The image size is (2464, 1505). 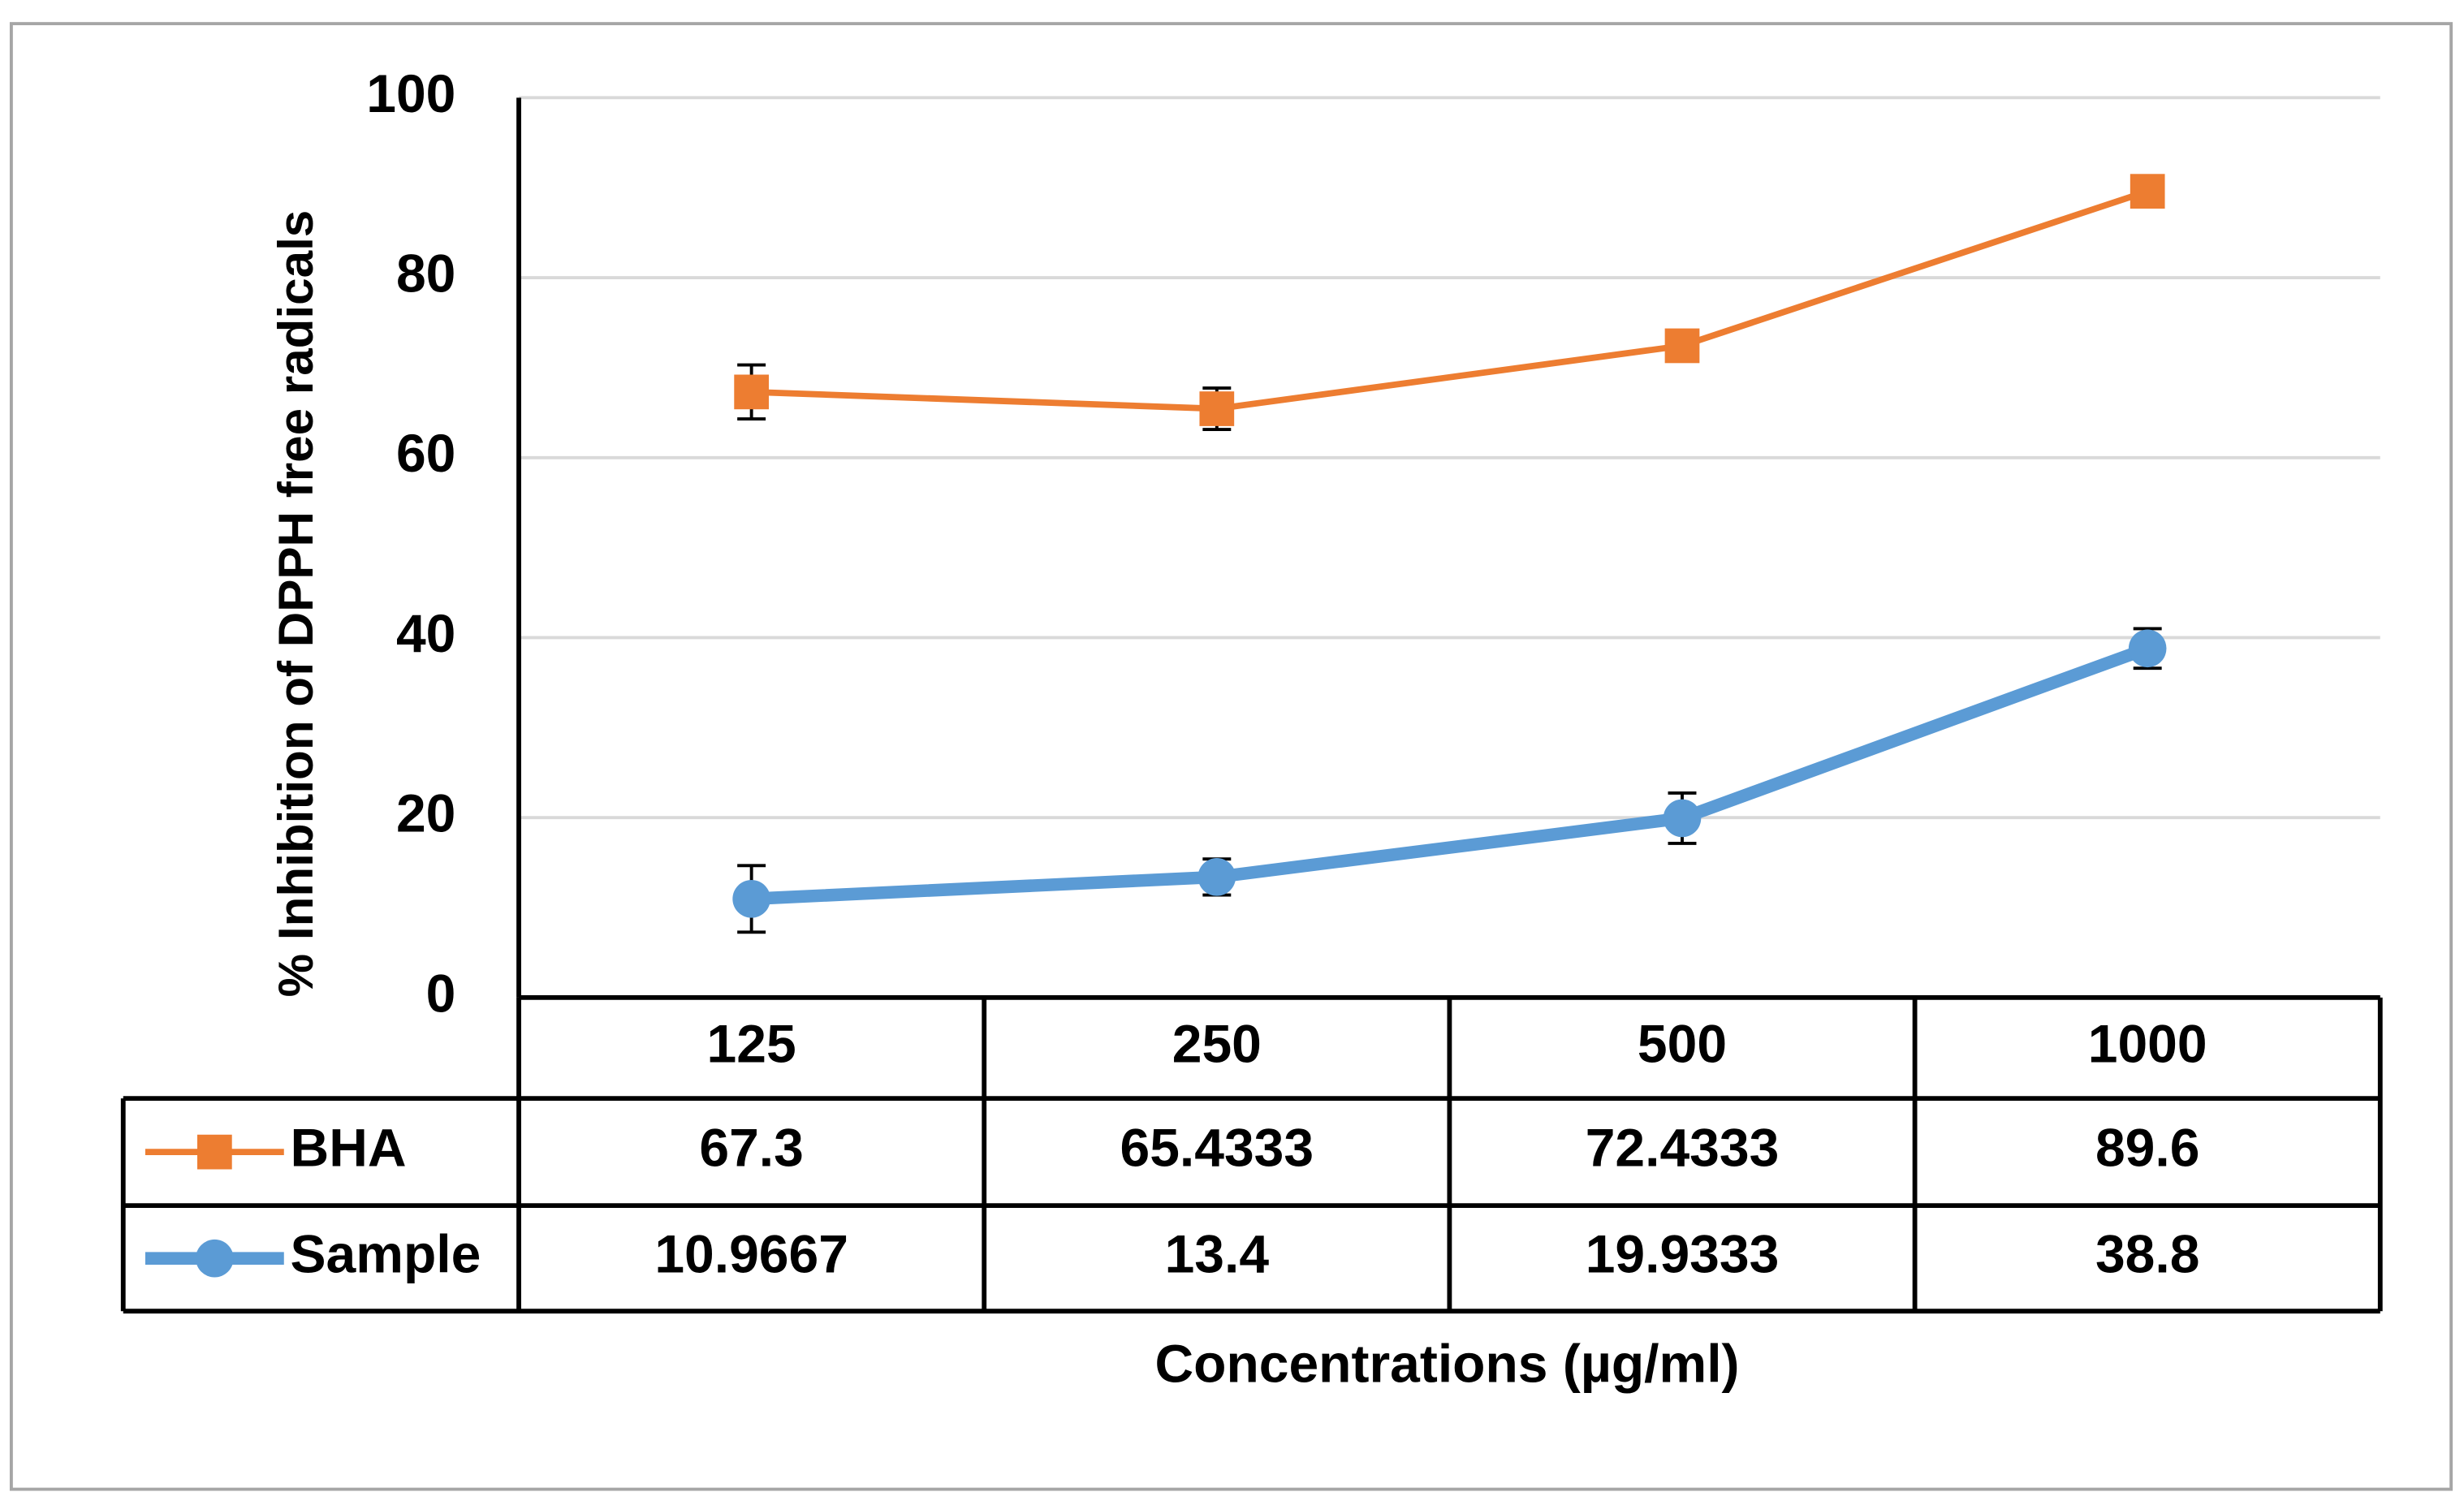 What do you see at coordinates (441, 993) in the screenshot?
I see `y-tick-label: 0` at bounding box center [441, 993].